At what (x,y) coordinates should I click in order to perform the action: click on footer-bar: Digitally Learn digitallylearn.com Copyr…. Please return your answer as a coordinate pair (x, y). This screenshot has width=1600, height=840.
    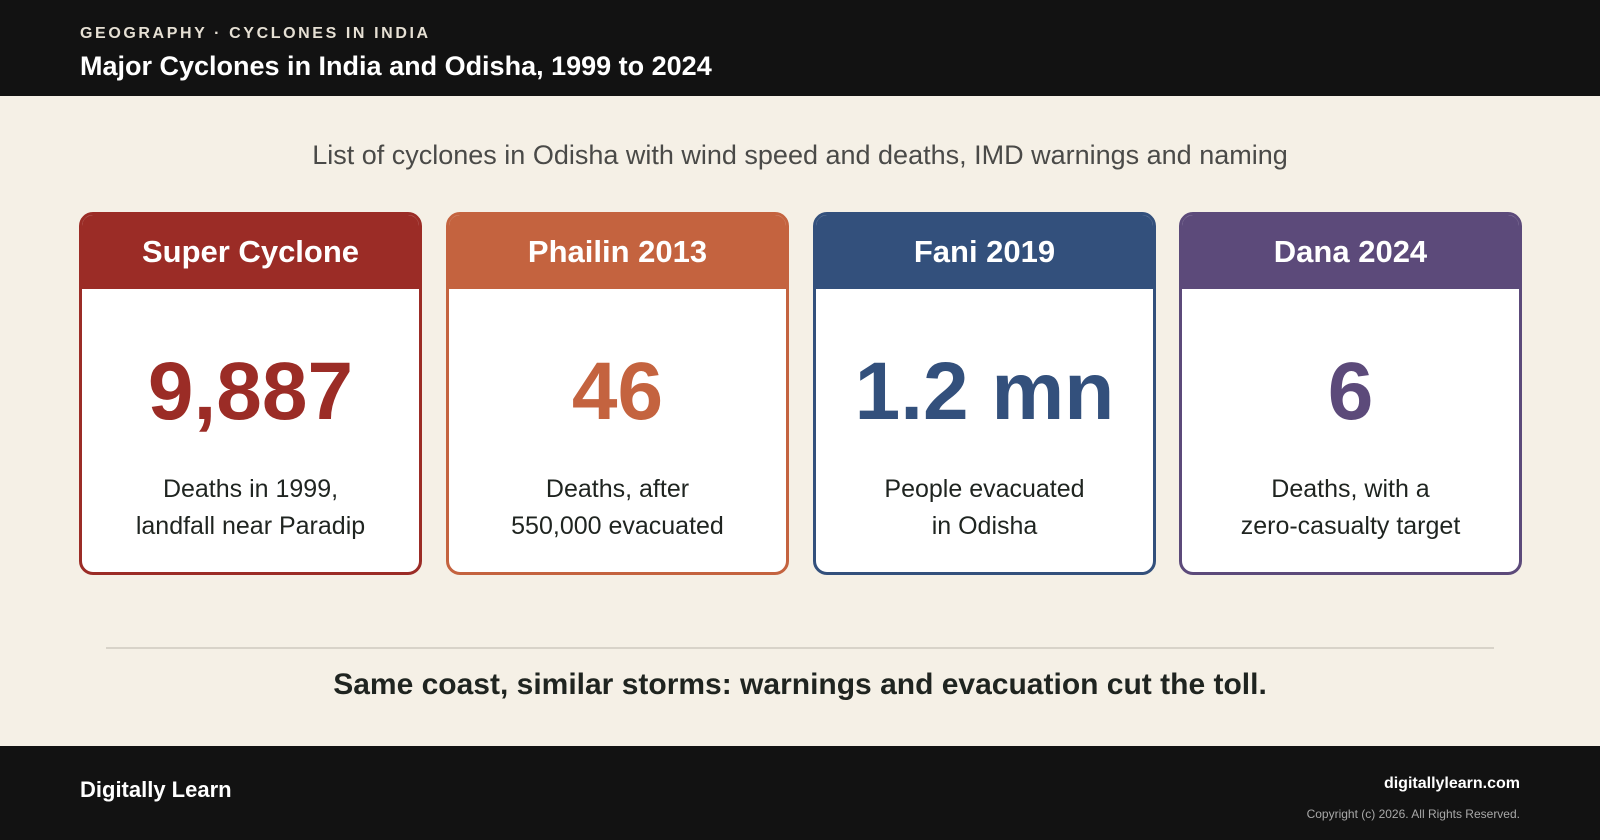
    Looking at the image, I should click on (800, 793).